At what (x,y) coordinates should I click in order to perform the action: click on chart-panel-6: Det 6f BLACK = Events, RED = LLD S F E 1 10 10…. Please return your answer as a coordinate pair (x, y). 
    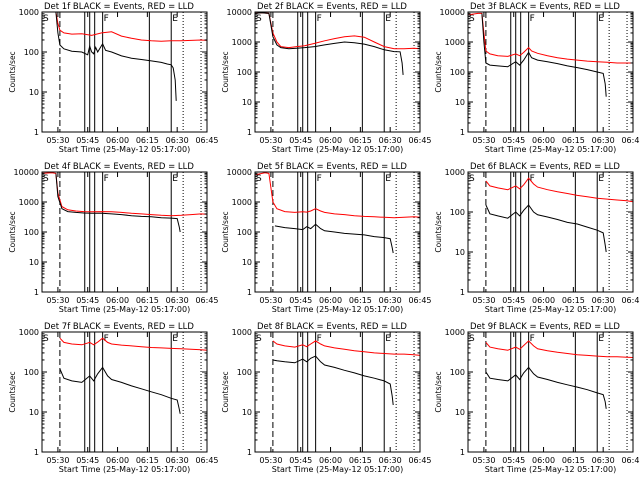
    Looking at the image, I should click on (537, 238).